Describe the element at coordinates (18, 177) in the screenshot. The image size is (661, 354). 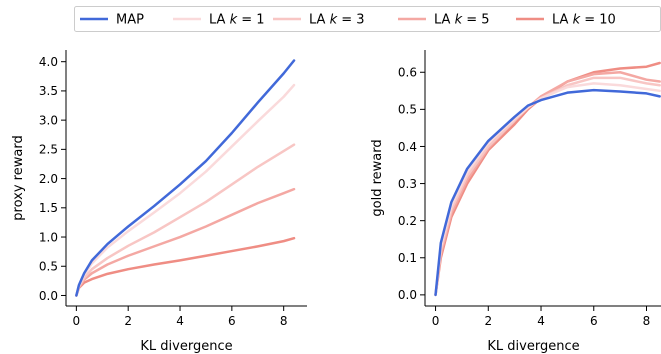
I see `y-axis-label: proxy reward` at that location.